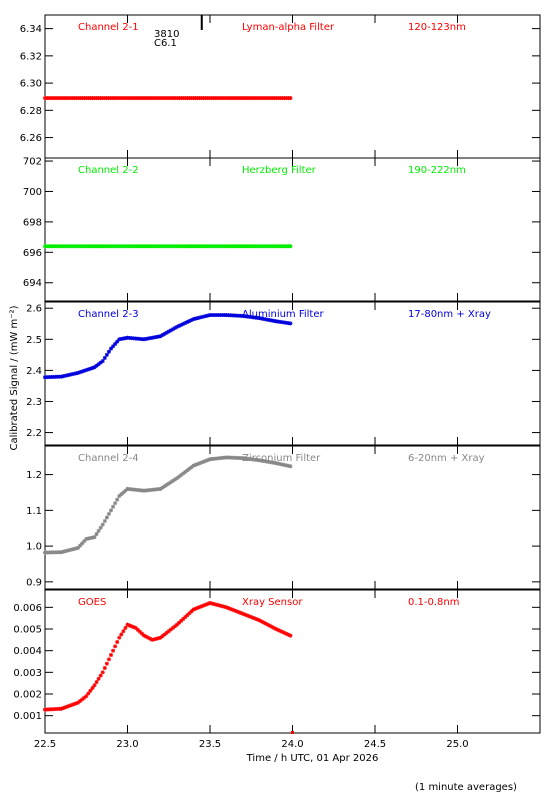  Describe the element at coordinates (279, 170) in the screenshot. I see `panel-filter-label: Herzberg Filter` at that location.